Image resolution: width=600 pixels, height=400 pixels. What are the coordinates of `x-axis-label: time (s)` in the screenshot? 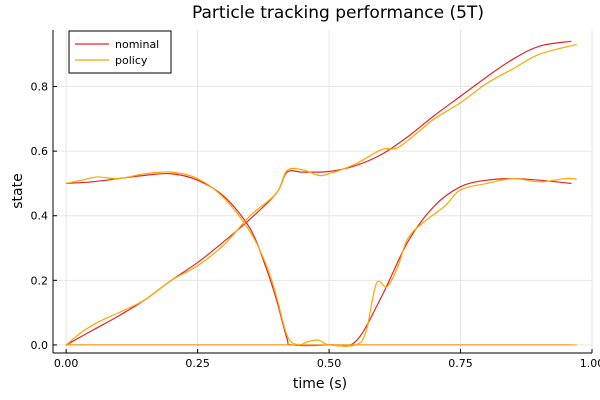 It's located at (320, 384).